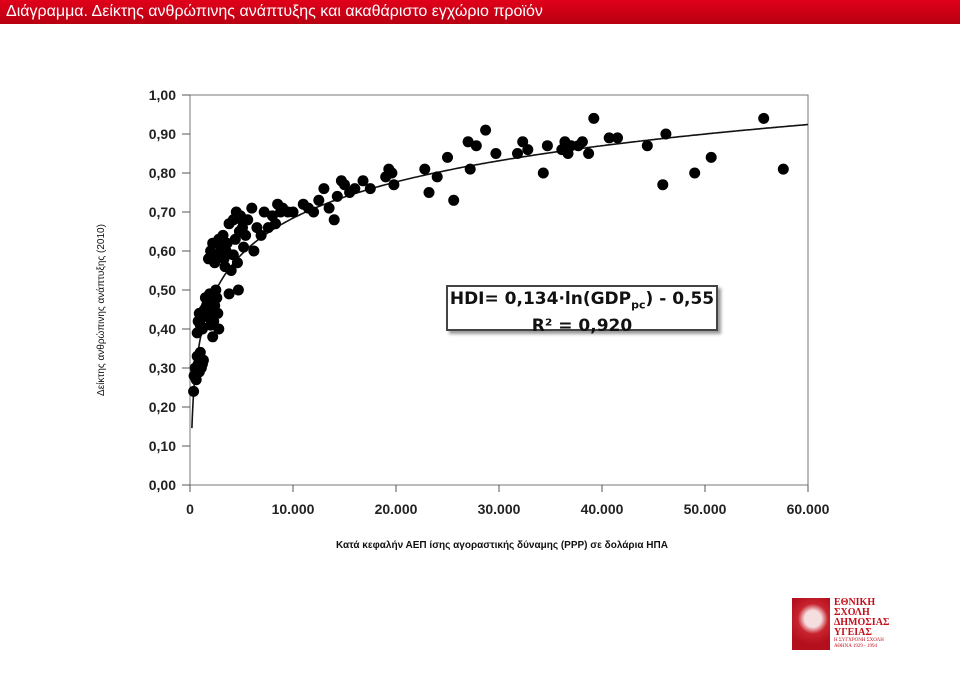 The height and width of the screenshot is (674, 960). Describe the element at coordinates (190, 509) in the screenshot. I see `x-tick-label: 0` at that location.